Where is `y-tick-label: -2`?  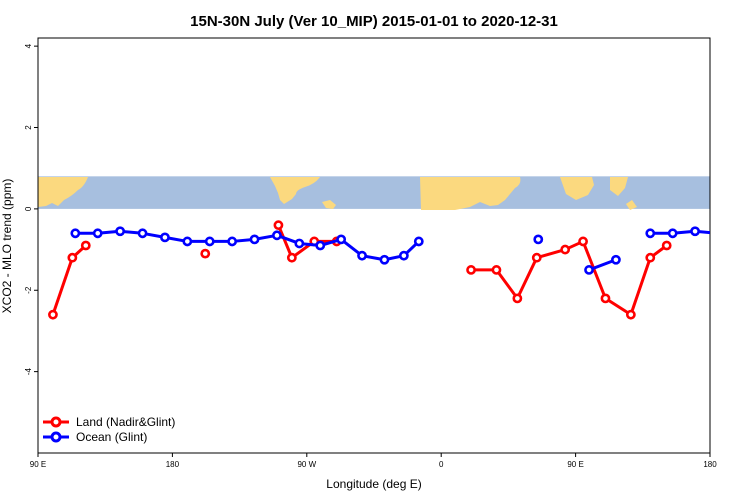 y-tick-label: -2 is located at coordinates (28, 290).